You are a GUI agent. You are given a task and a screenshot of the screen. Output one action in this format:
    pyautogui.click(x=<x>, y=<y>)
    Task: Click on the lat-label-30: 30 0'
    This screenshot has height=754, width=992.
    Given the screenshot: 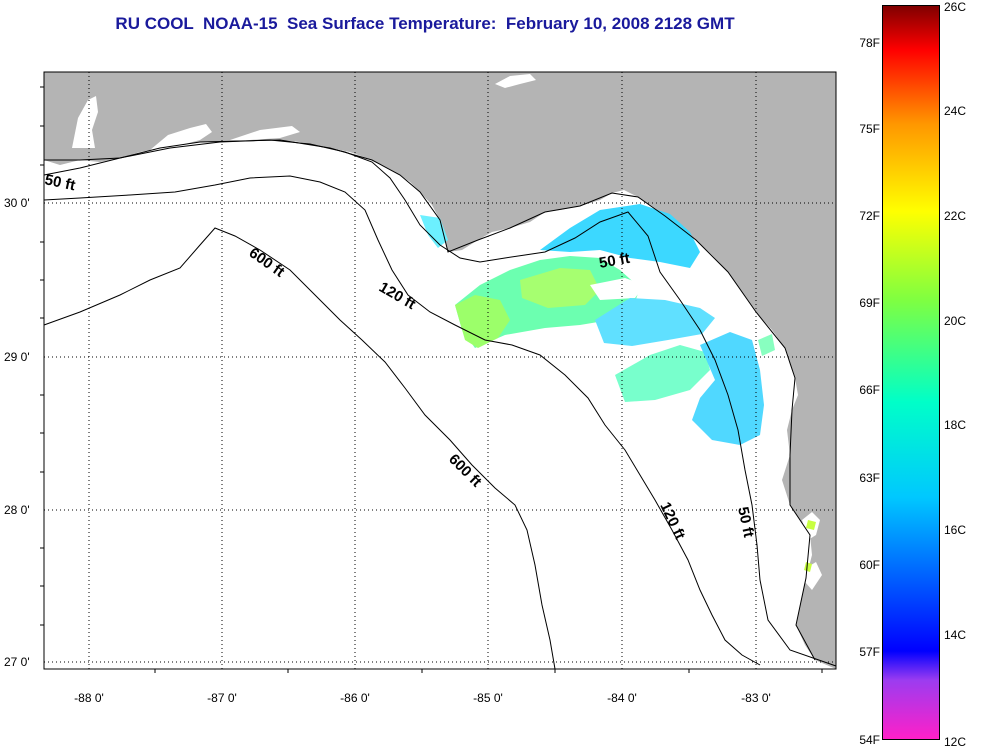 What is the action you would take?
    pyautogui.click(x=17, y=203)
    